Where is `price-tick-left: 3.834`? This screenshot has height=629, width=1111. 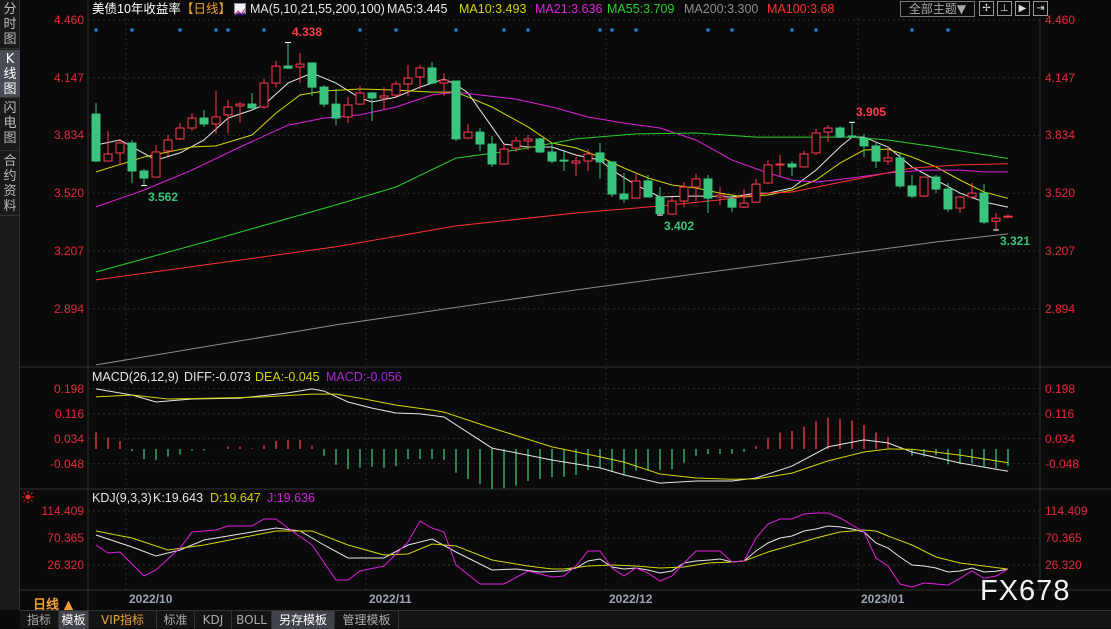 price-tick-left: 3.834 is located at coordinates (68, 135).